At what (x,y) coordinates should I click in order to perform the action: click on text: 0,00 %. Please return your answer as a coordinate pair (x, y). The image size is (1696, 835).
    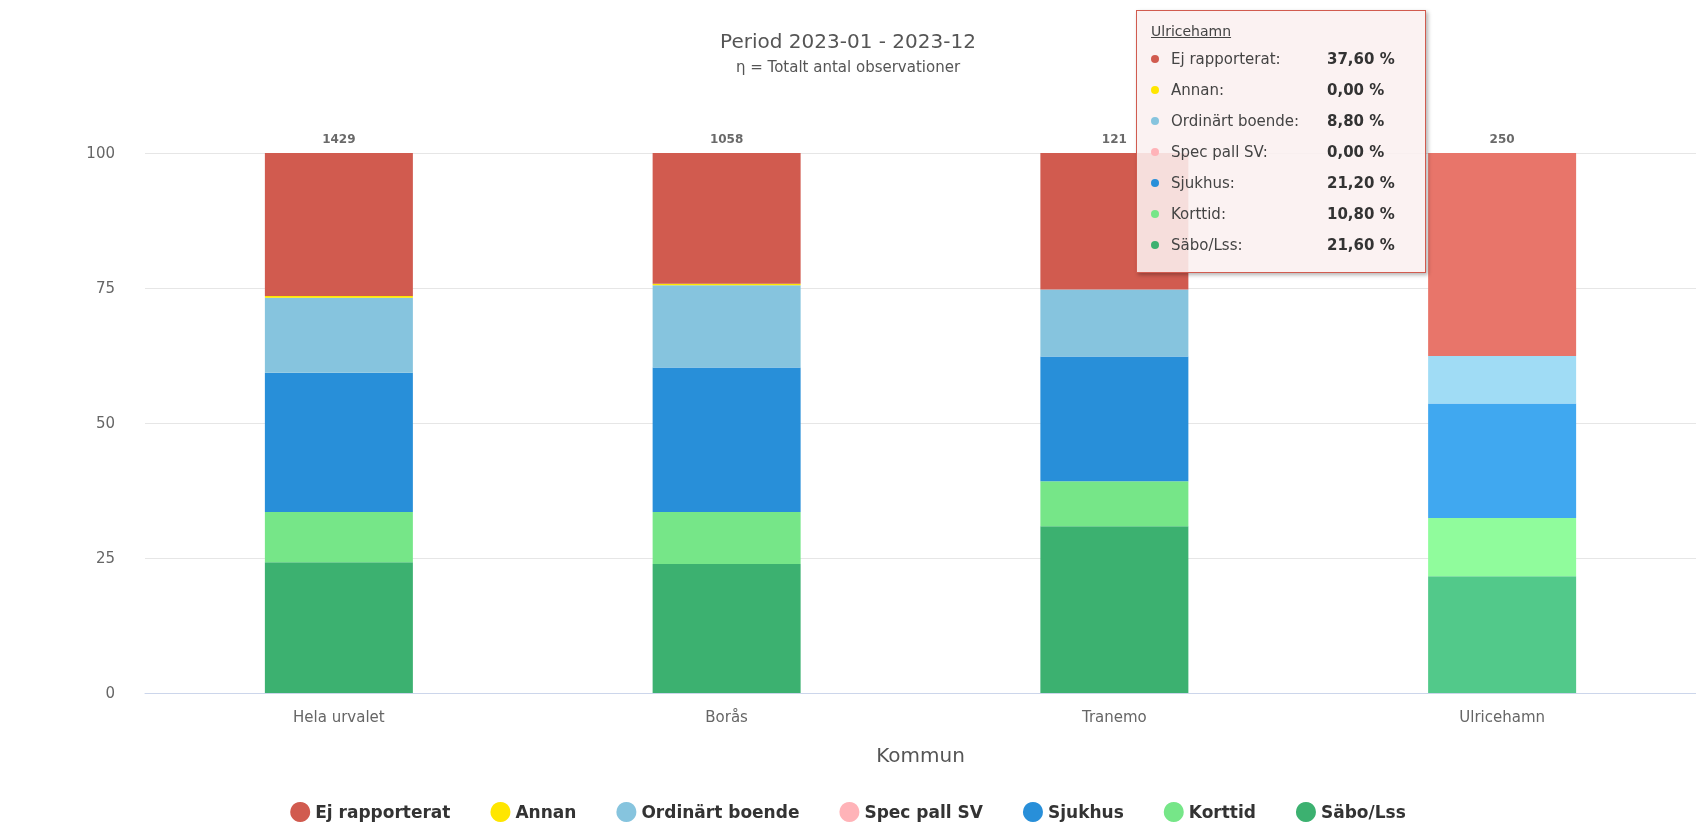
    Looking at the image, I should click on (1356, 89).